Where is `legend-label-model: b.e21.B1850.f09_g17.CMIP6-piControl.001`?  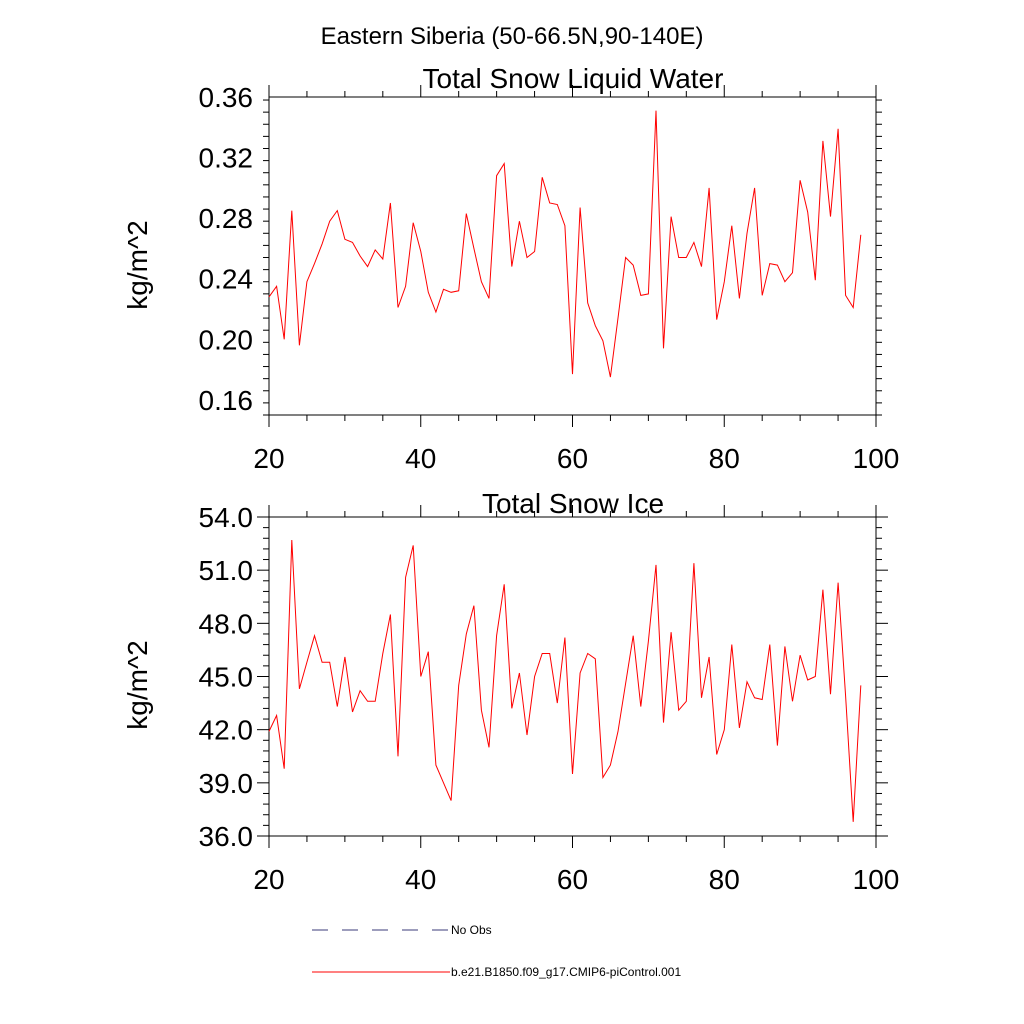
legend-label-model: b.e21.B1850.f09_g17.CMIP6-piControl.001 is located at coordinates (566, 972).